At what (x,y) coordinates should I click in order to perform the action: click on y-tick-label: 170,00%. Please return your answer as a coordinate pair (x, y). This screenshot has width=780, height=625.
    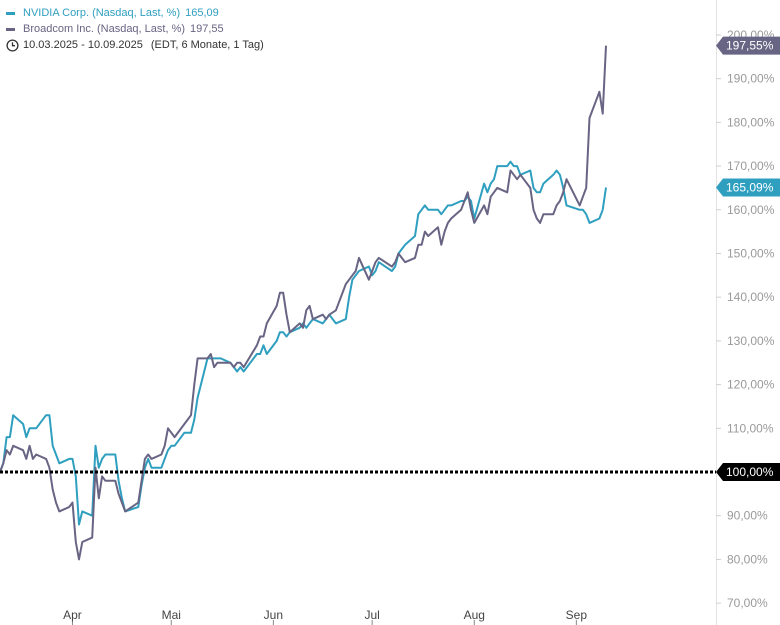
    Looking at the image, I should click on (751, 166).